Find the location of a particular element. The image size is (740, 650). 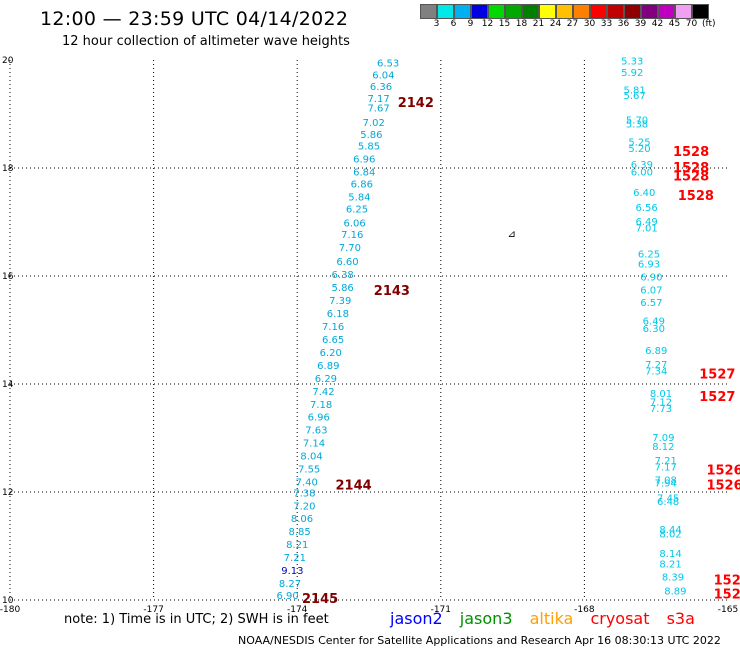

lat-tick-label: 12 is located at coordinates (7, 493).